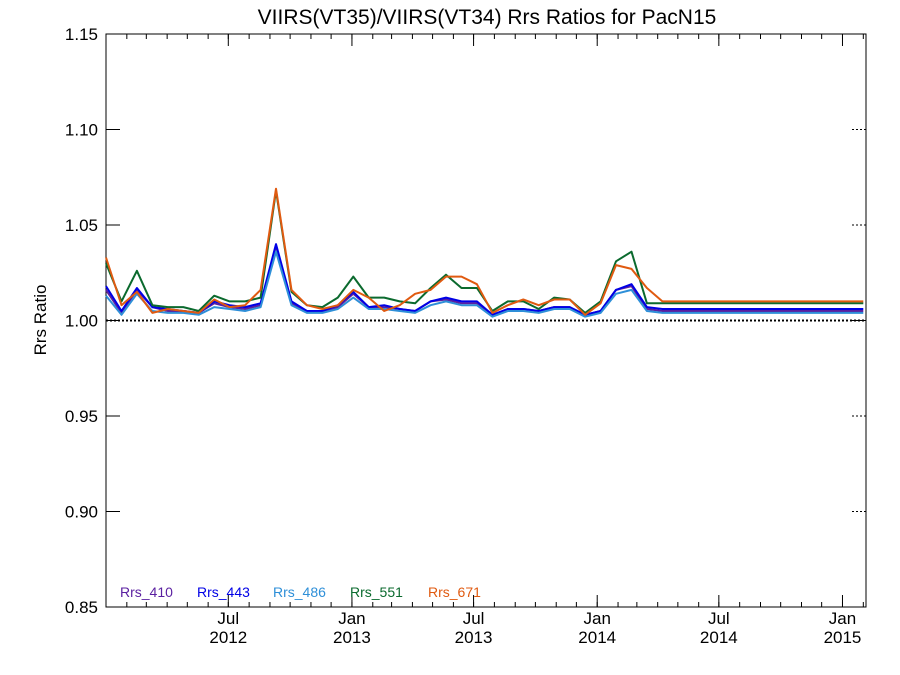 Image resolution: width=900 pixels, height=675 pixels. I want to click on legend-item-rrs-410: Rrs_410, so click(146, 592).